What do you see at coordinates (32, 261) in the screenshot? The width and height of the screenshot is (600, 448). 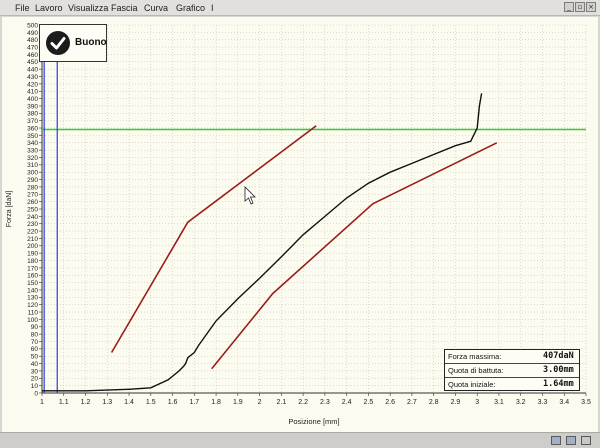 I see `y-tick-label: 180` at bounding box center [32, 261].